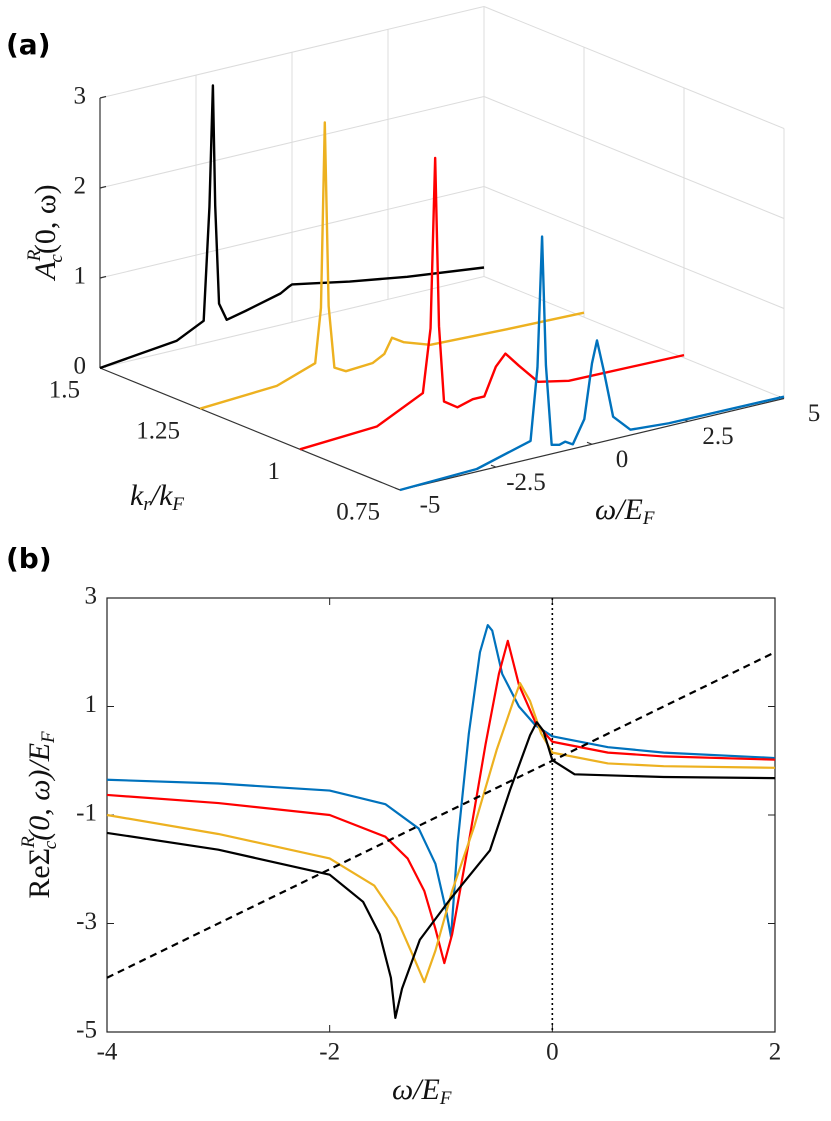 This screenshot has height=1121, width=831. What do you see at coordinates (86, 813) in the screenshot?
I see `y-tick-label: -1` at bounding box center [86, 813].